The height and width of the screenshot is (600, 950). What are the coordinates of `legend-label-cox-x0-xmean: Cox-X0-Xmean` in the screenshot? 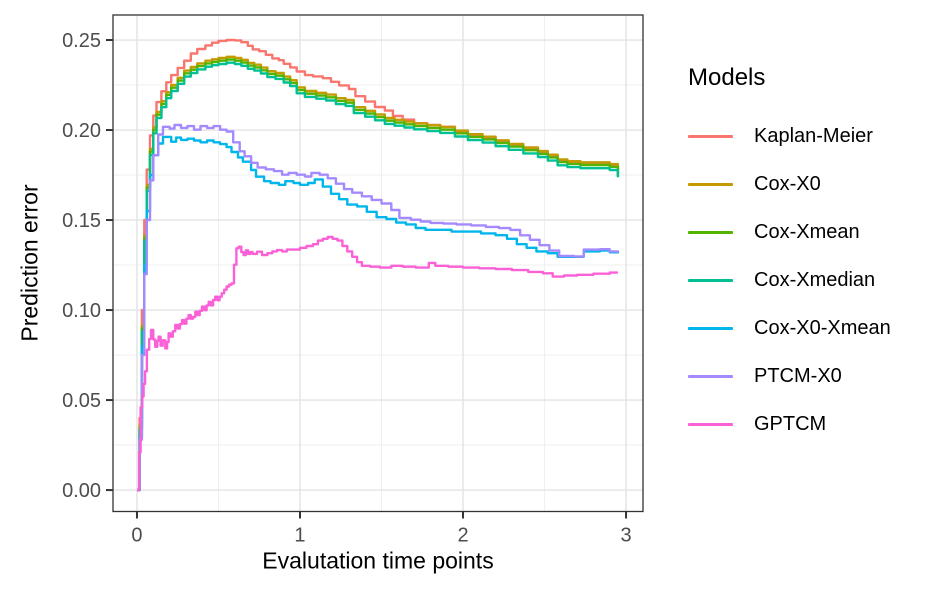 It's located at (822, 327).